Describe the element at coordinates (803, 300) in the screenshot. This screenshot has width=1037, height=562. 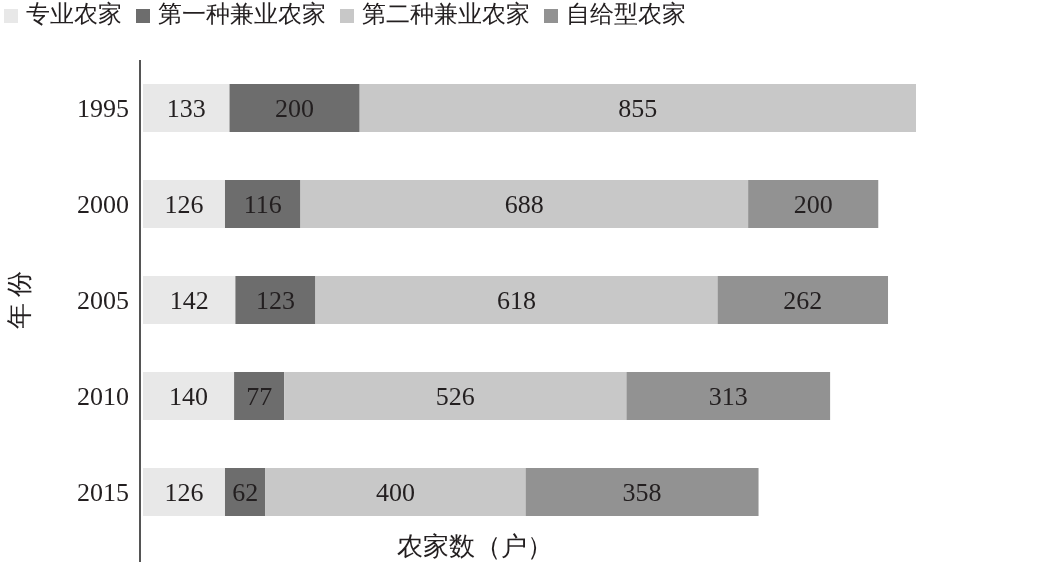
I see `data-label: 262` at that location.